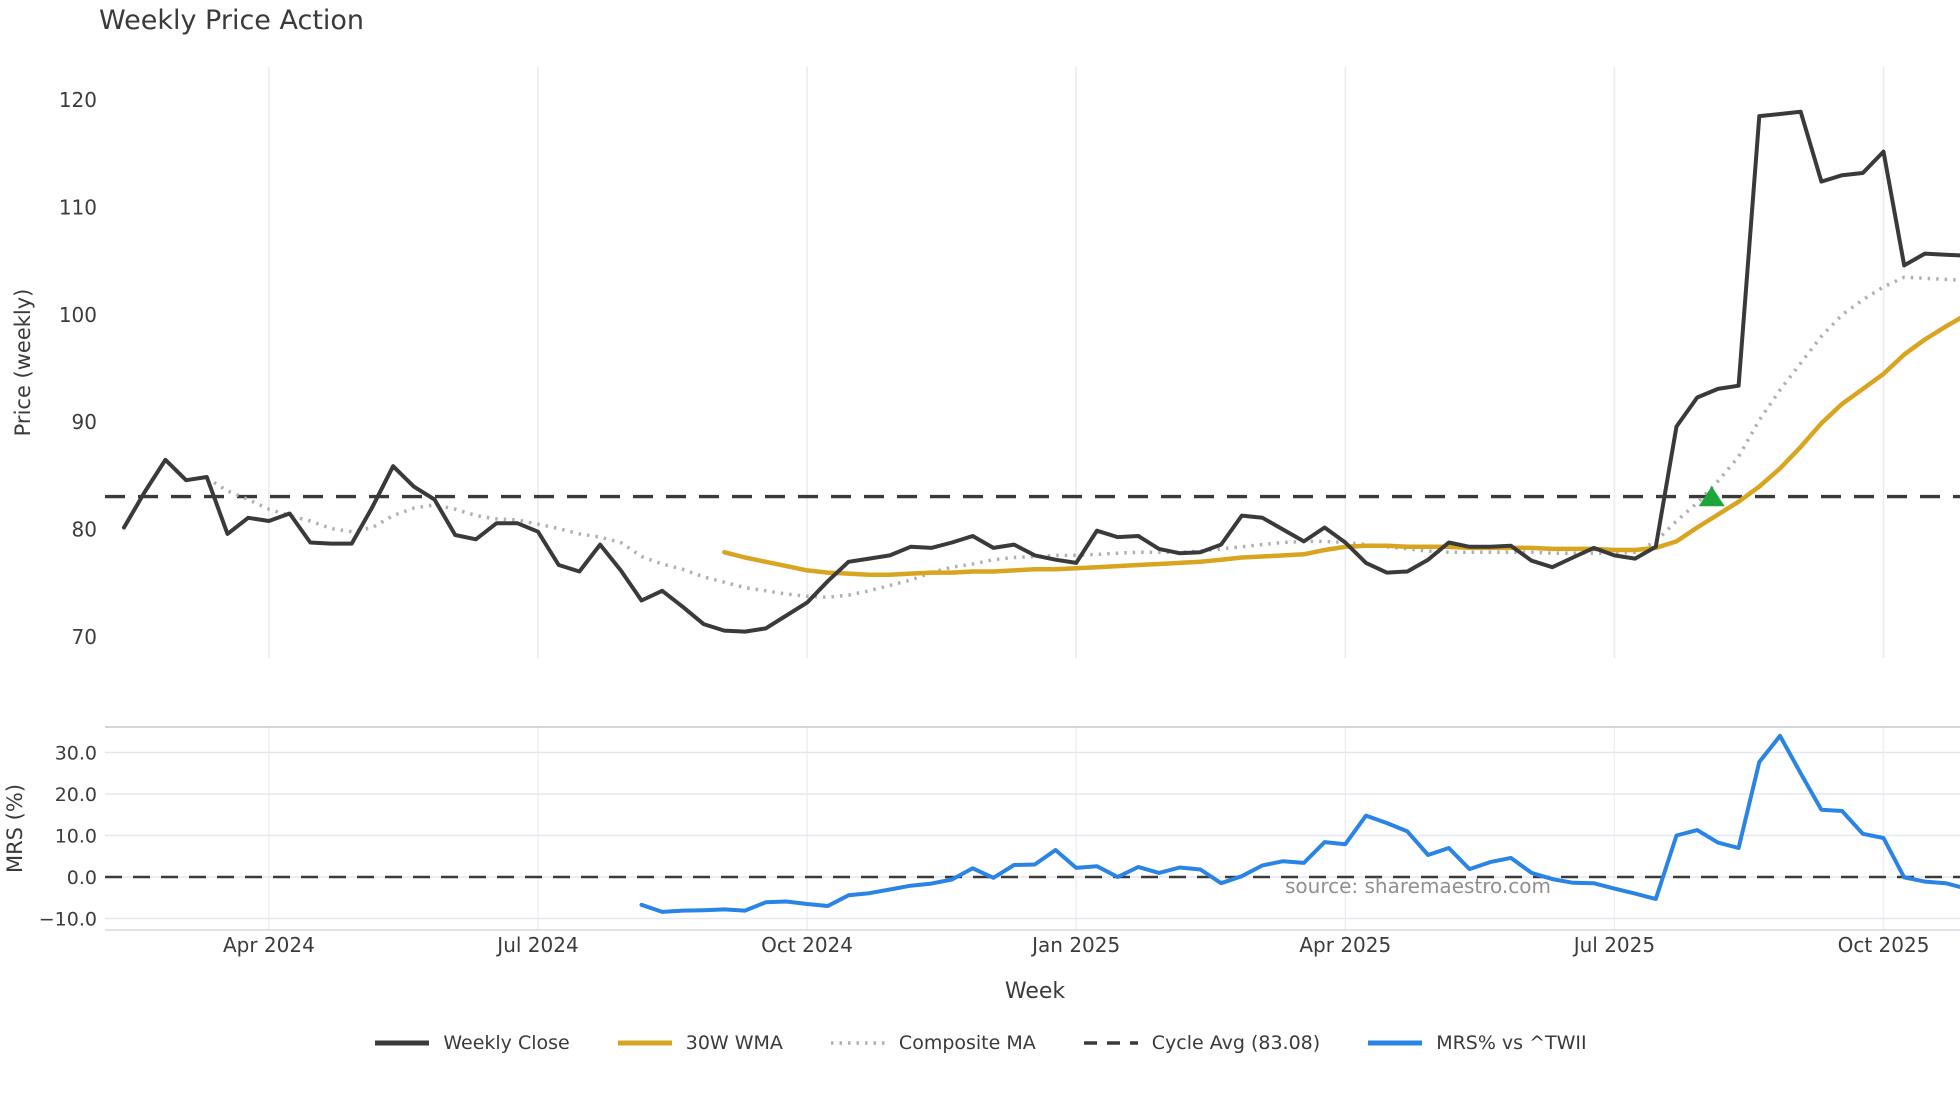 This screenshot has height=1102, width=1960. What do you see at coordinates (506, 1043) in the screenshot?
I see `legend-label: Weekly Close` at bounding box center [506, 1043].